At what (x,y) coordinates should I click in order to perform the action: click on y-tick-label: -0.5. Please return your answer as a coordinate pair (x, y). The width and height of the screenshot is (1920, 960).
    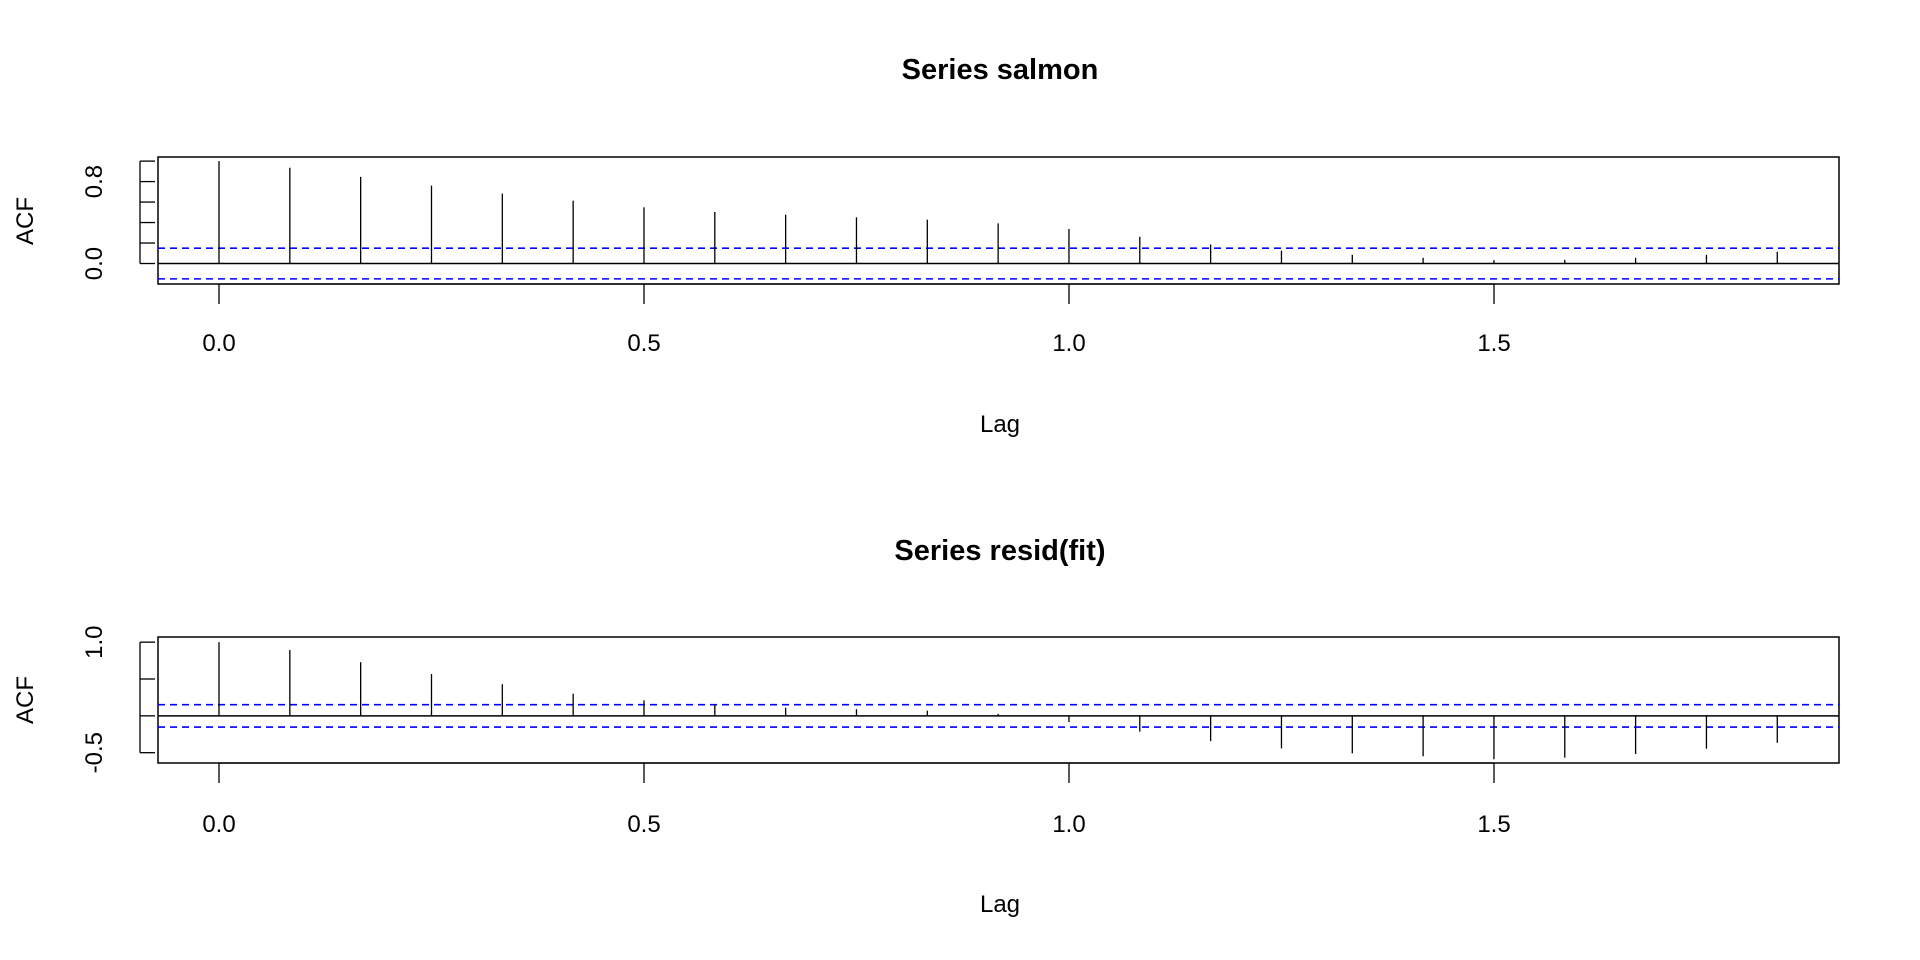
    Looking at the image, I should click on (94, 752).